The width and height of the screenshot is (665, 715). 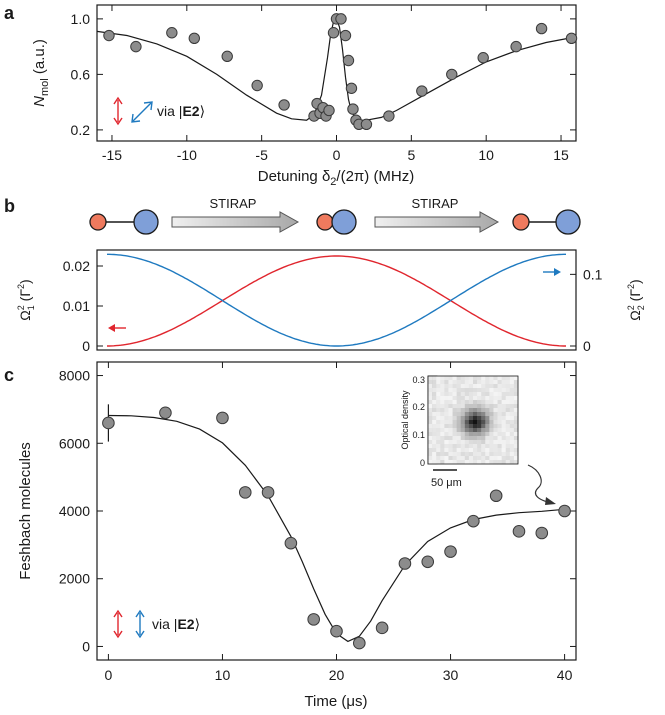 I want to click on inset-scale-label: 50 μm, so click(x=446, y=483).